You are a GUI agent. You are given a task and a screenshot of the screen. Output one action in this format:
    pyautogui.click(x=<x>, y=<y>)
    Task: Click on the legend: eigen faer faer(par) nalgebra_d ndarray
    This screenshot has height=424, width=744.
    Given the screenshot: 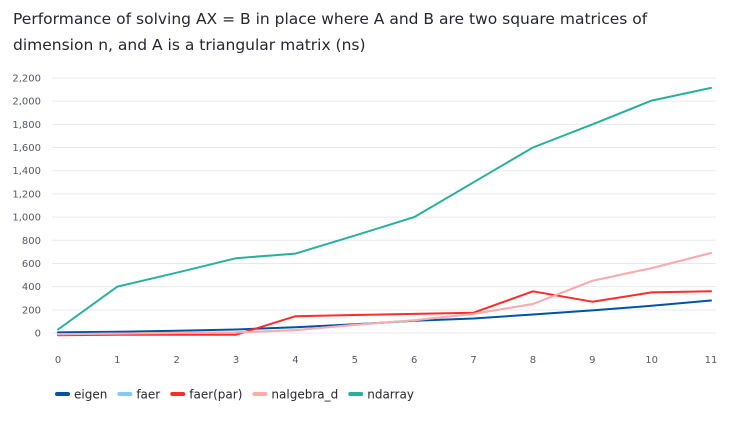 What is the action you would take?
    pyautogui.click(x=234, y=395)
    